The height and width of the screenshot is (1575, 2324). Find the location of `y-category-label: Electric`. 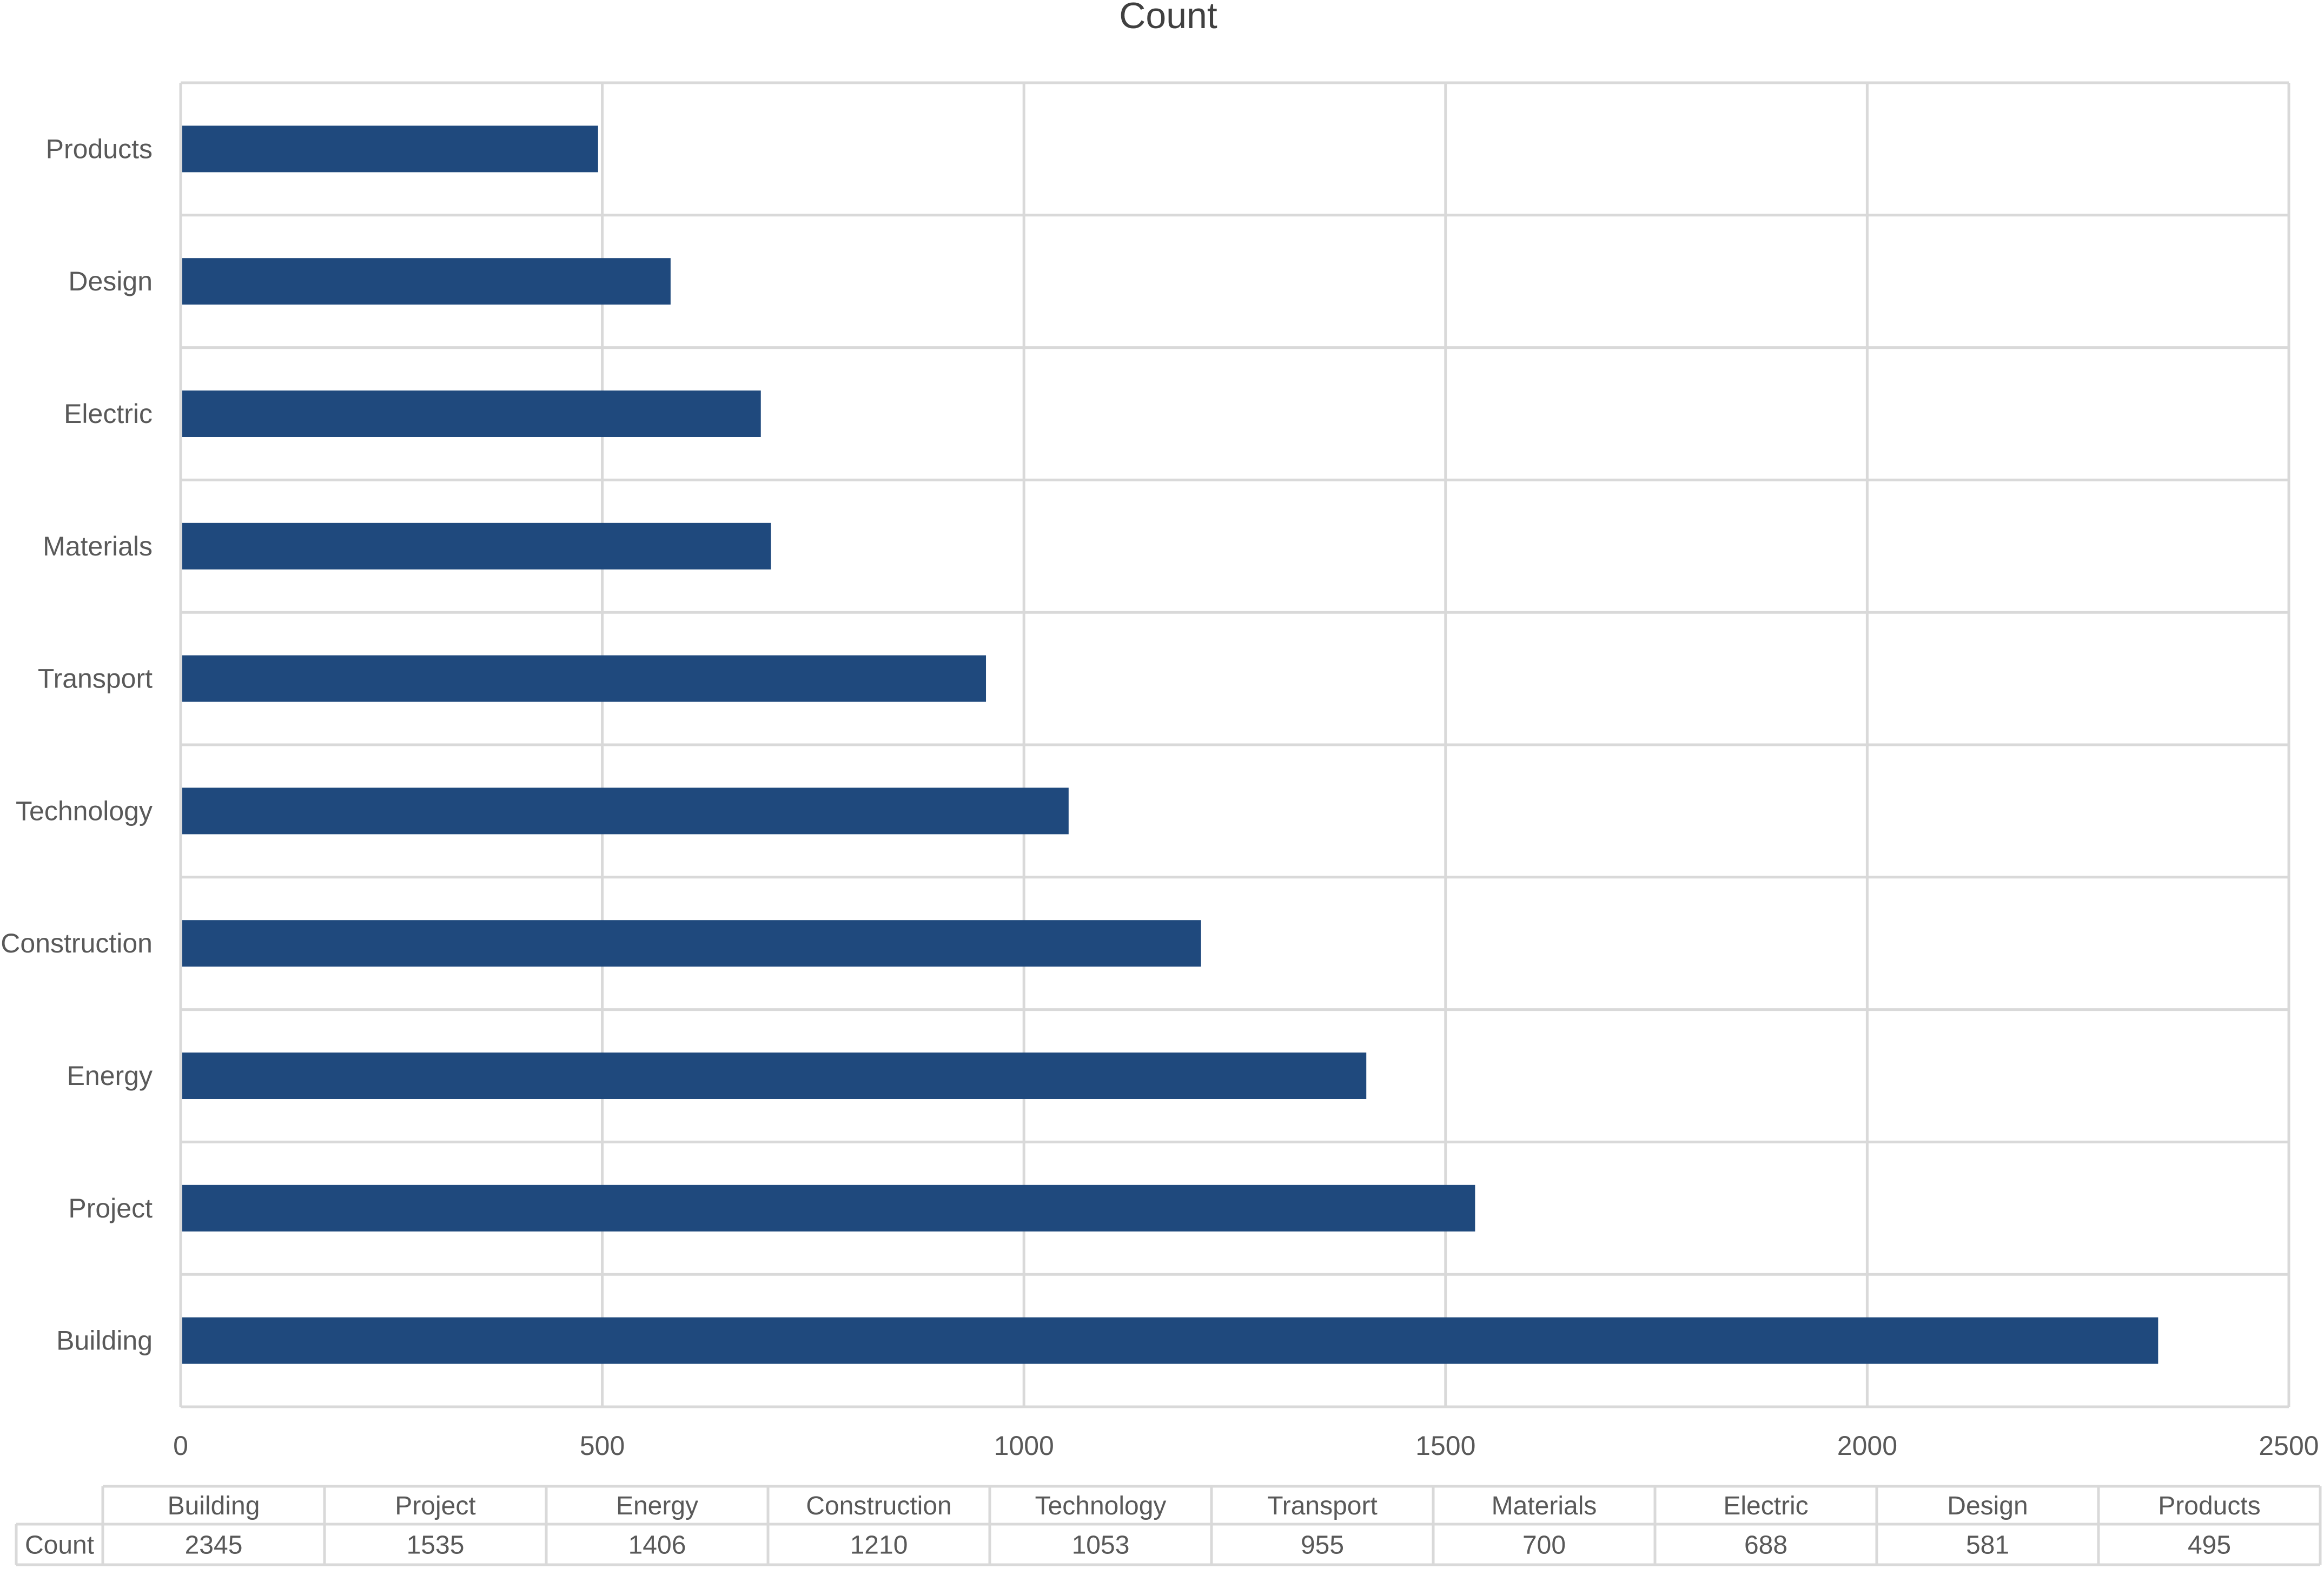

y-category-label: Electric is located at coordinates (108, 414).